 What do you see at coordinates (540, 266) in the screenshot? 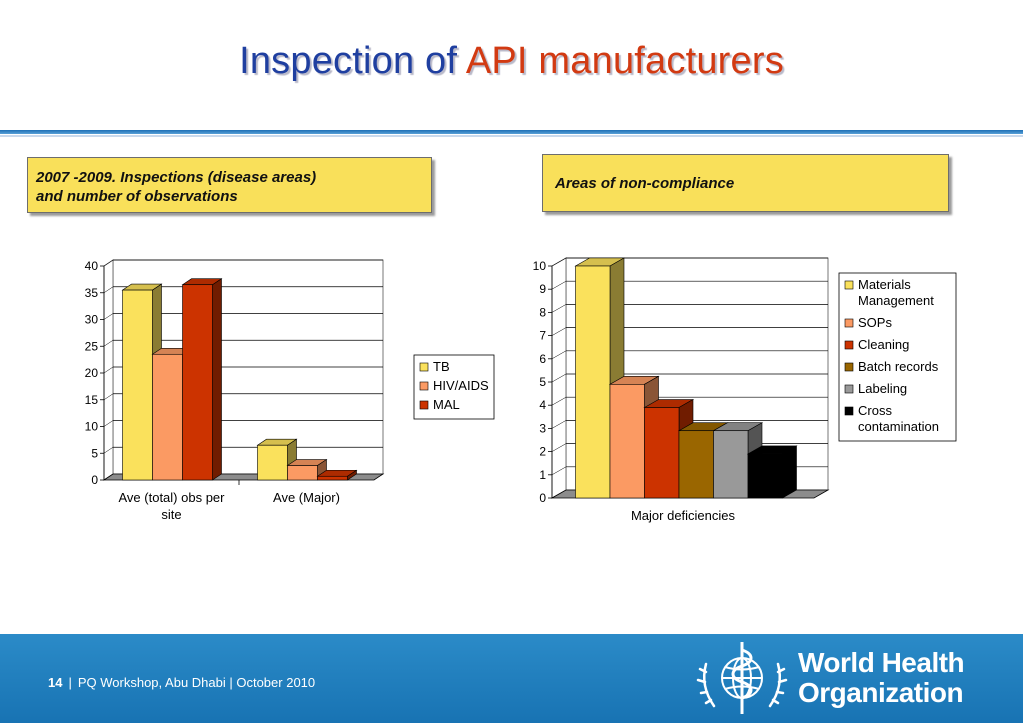
I see `chart2-y-tick-label: 10` at bounding box center [540, 266].